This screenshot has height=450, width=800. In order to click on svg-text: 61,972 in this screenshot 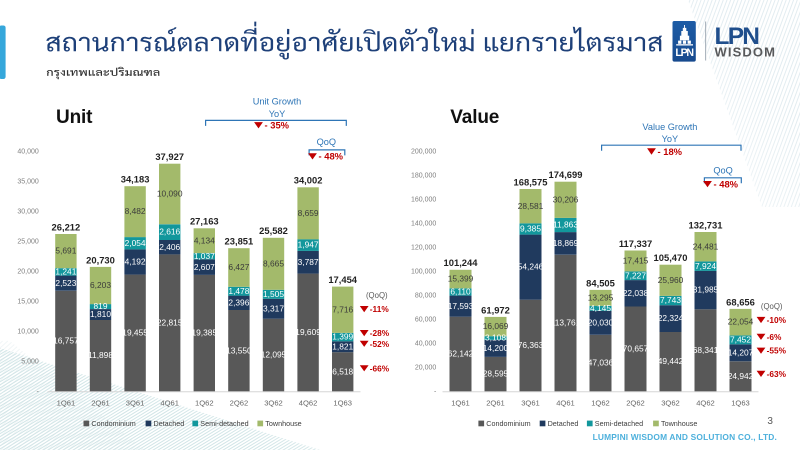, I will do `click(495, 309)`.